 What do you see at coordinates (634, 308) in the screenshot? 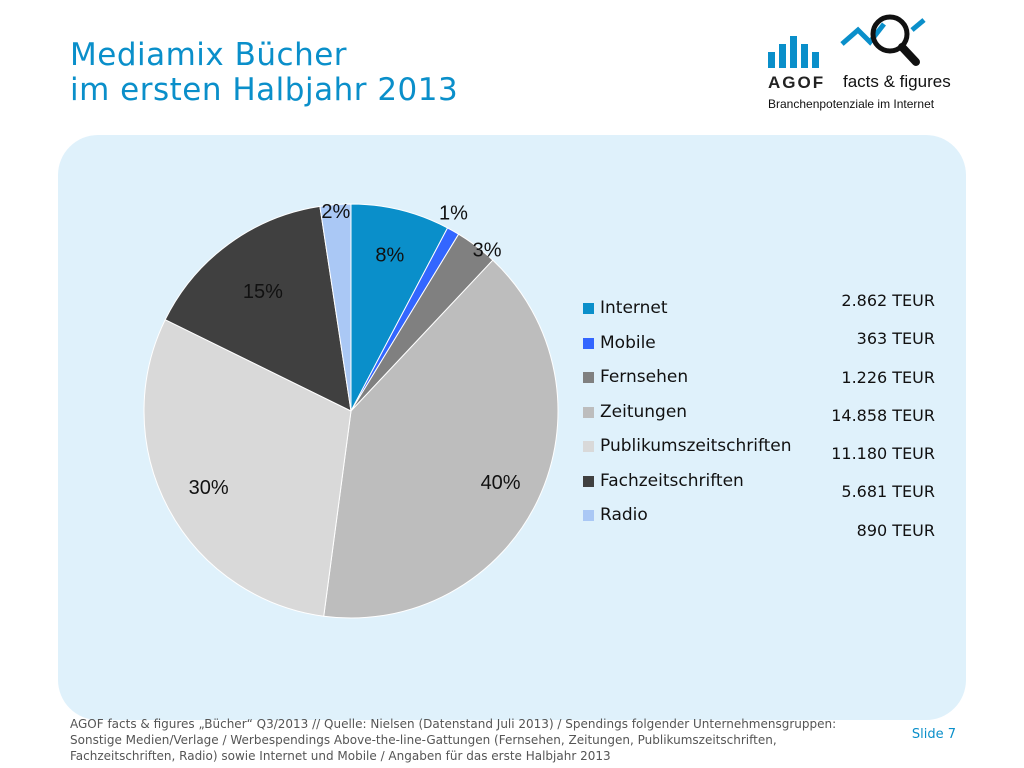
I see `legend-label: Internet` at bounding box center [634, 308].